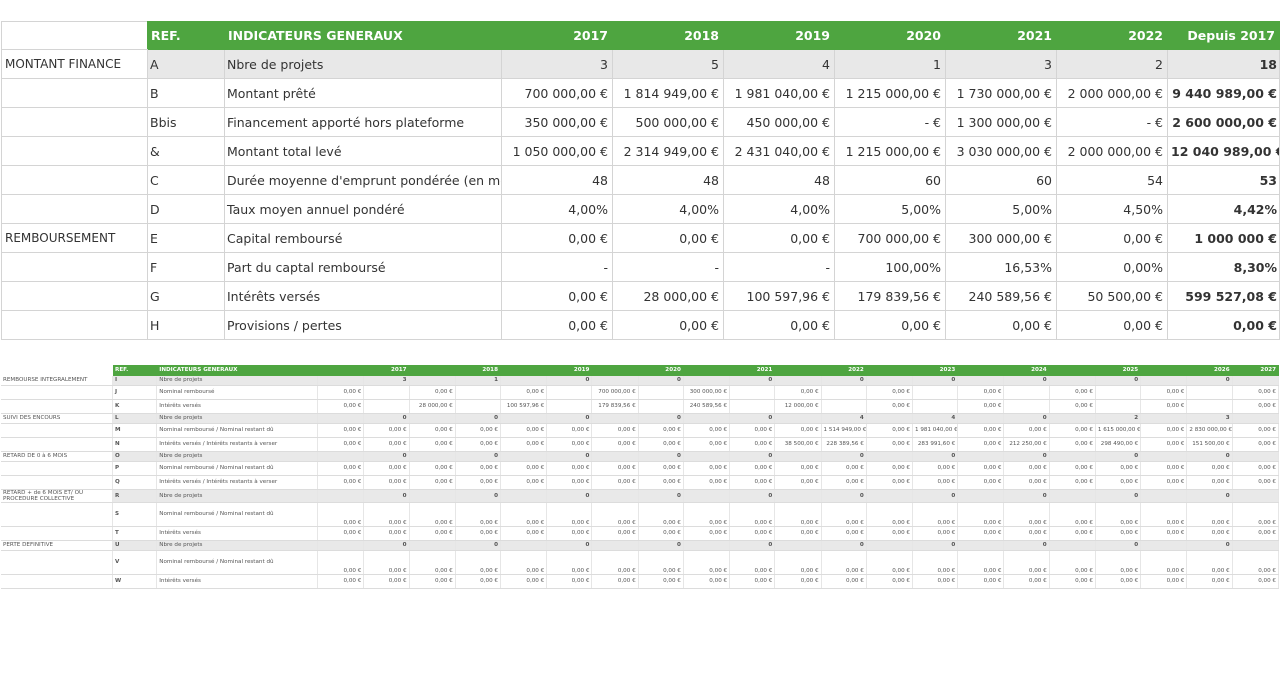 The image size is (1280, 680). Describe the element at coordinates (135, 430) in the screenshot. I see `detail-row-ref: M` at that location.